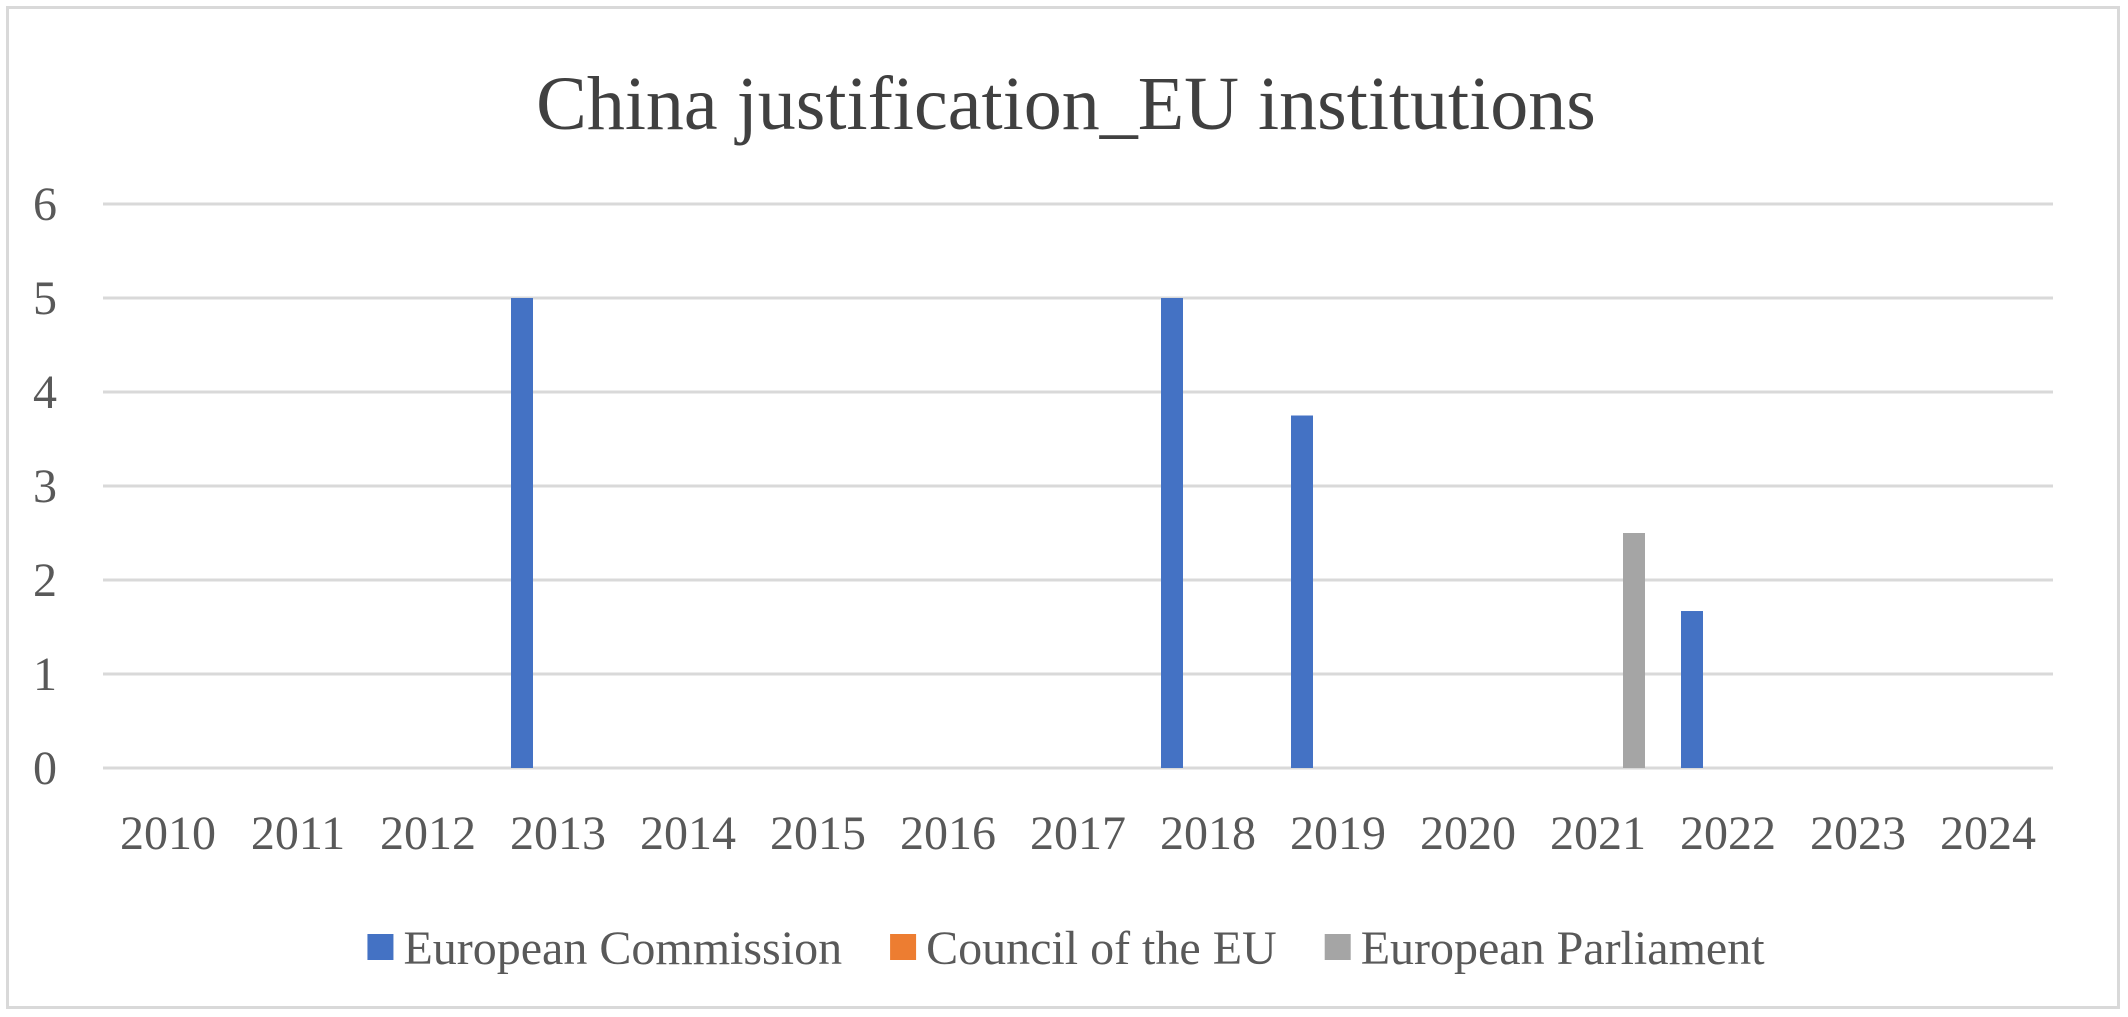  What do you see at coordinates (1692, 689) in the screenshot?
I see `bar-european-commission-2022` at bounding box center [1692, 689].